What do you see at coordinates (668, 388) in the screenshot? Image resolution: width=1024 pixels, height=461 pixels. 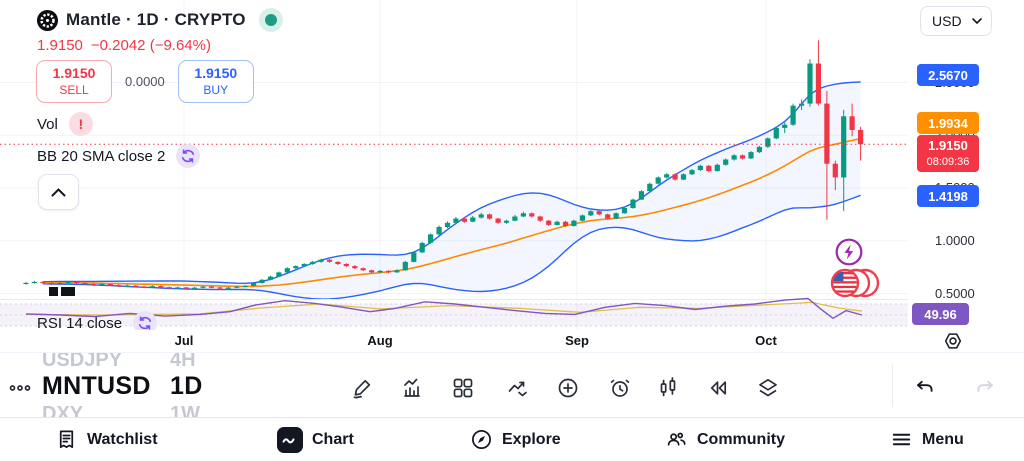 I see `chart-type-button` at bounding box center [668, 388].